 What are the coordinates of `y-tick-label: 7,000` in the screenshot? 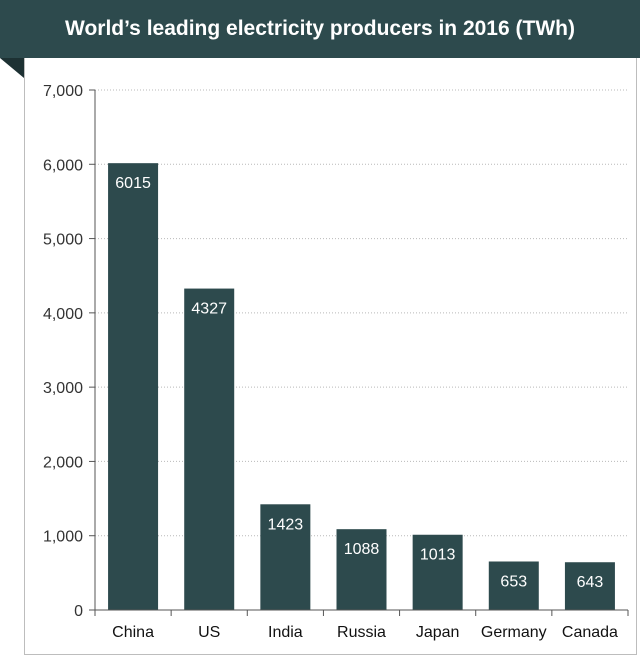 It's located at (63, 91).